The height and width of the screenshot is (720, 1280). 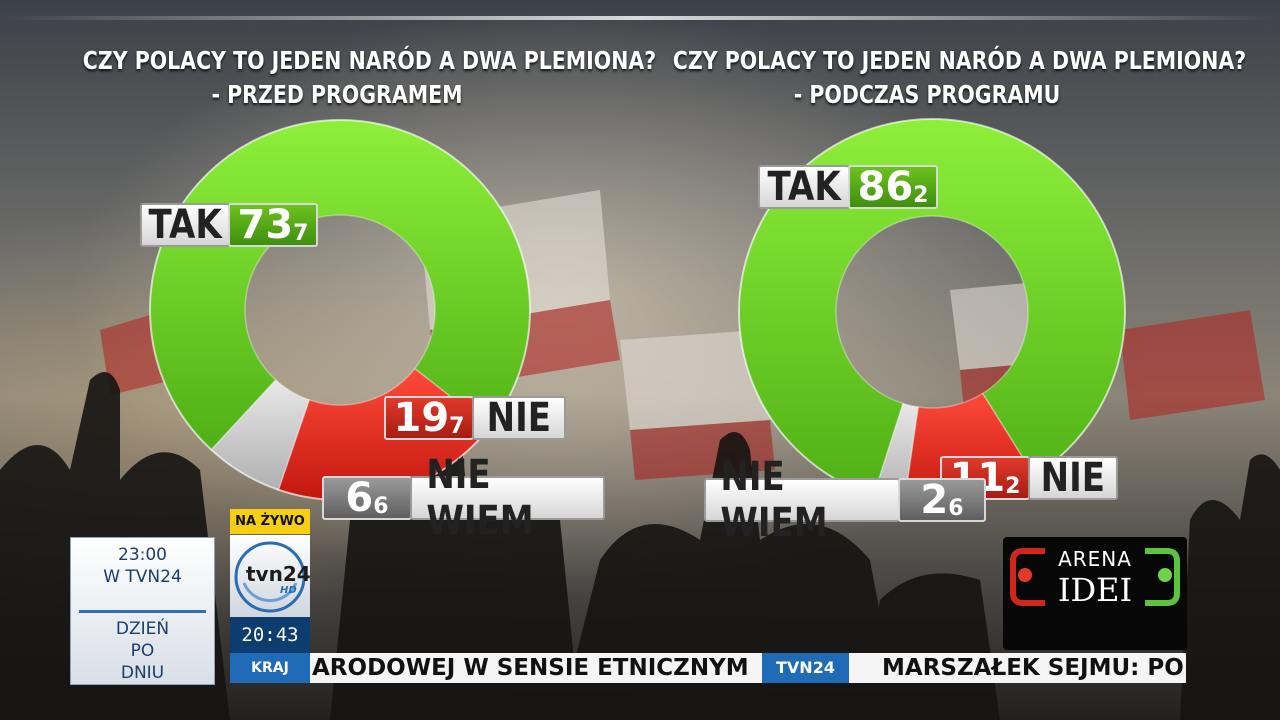 I want to click on program-line3: DNIU, so click(x=142, y=673).